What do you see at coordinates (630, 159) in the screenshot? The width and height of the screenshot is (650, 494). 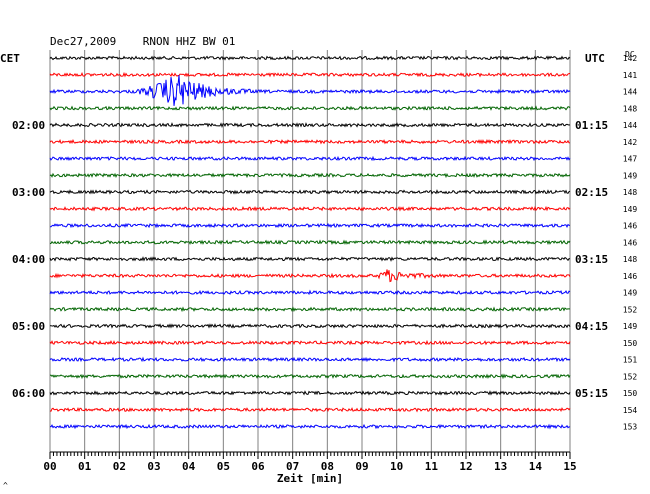 I see `dc-value: 147` at bounding box center [630, 159].